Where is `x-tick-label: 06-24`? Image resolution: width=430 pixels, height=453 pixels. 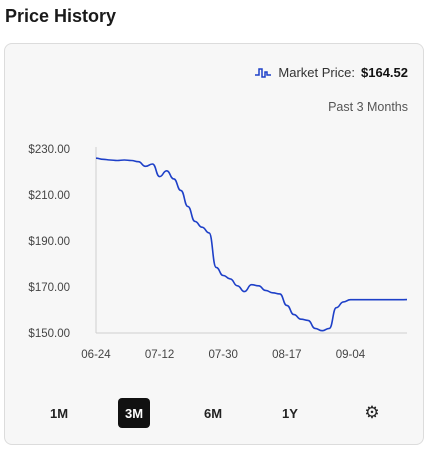 x-tick-label: 06-24 is located at coordinates (96, 355).